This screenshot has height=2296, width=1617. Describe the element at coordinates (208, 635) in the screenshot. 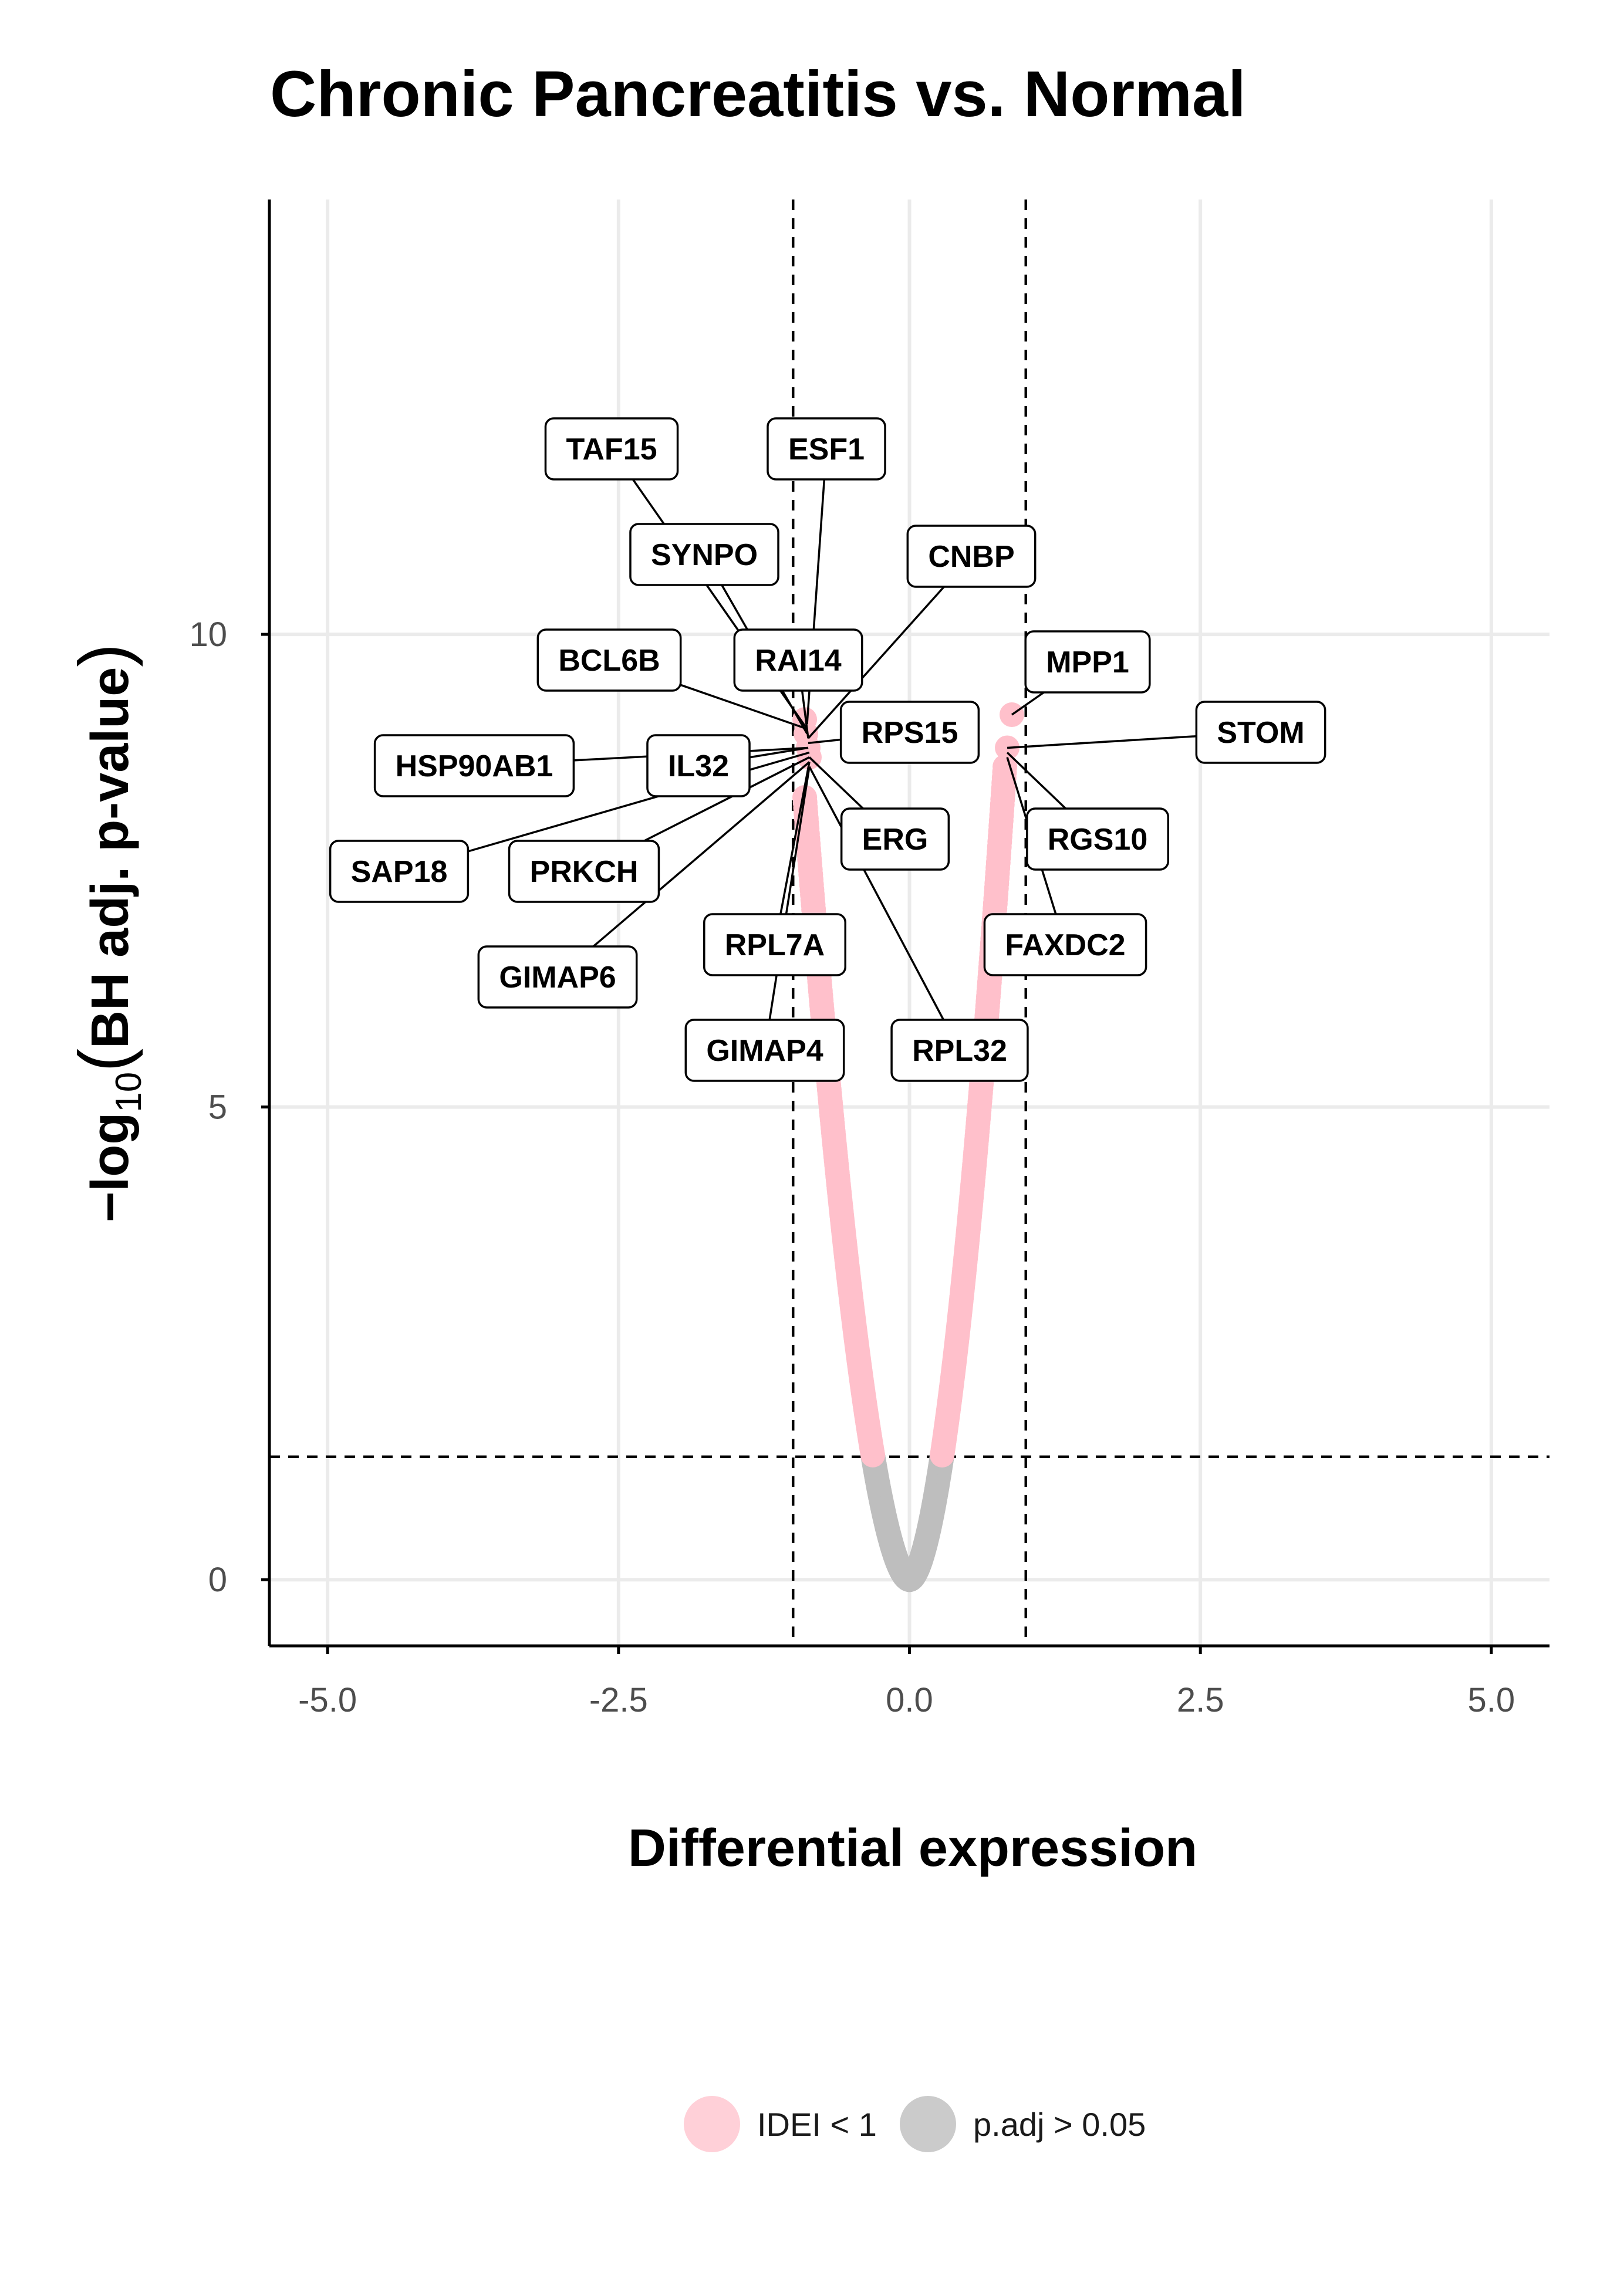

I see `y-tick-label: 10` at that location.